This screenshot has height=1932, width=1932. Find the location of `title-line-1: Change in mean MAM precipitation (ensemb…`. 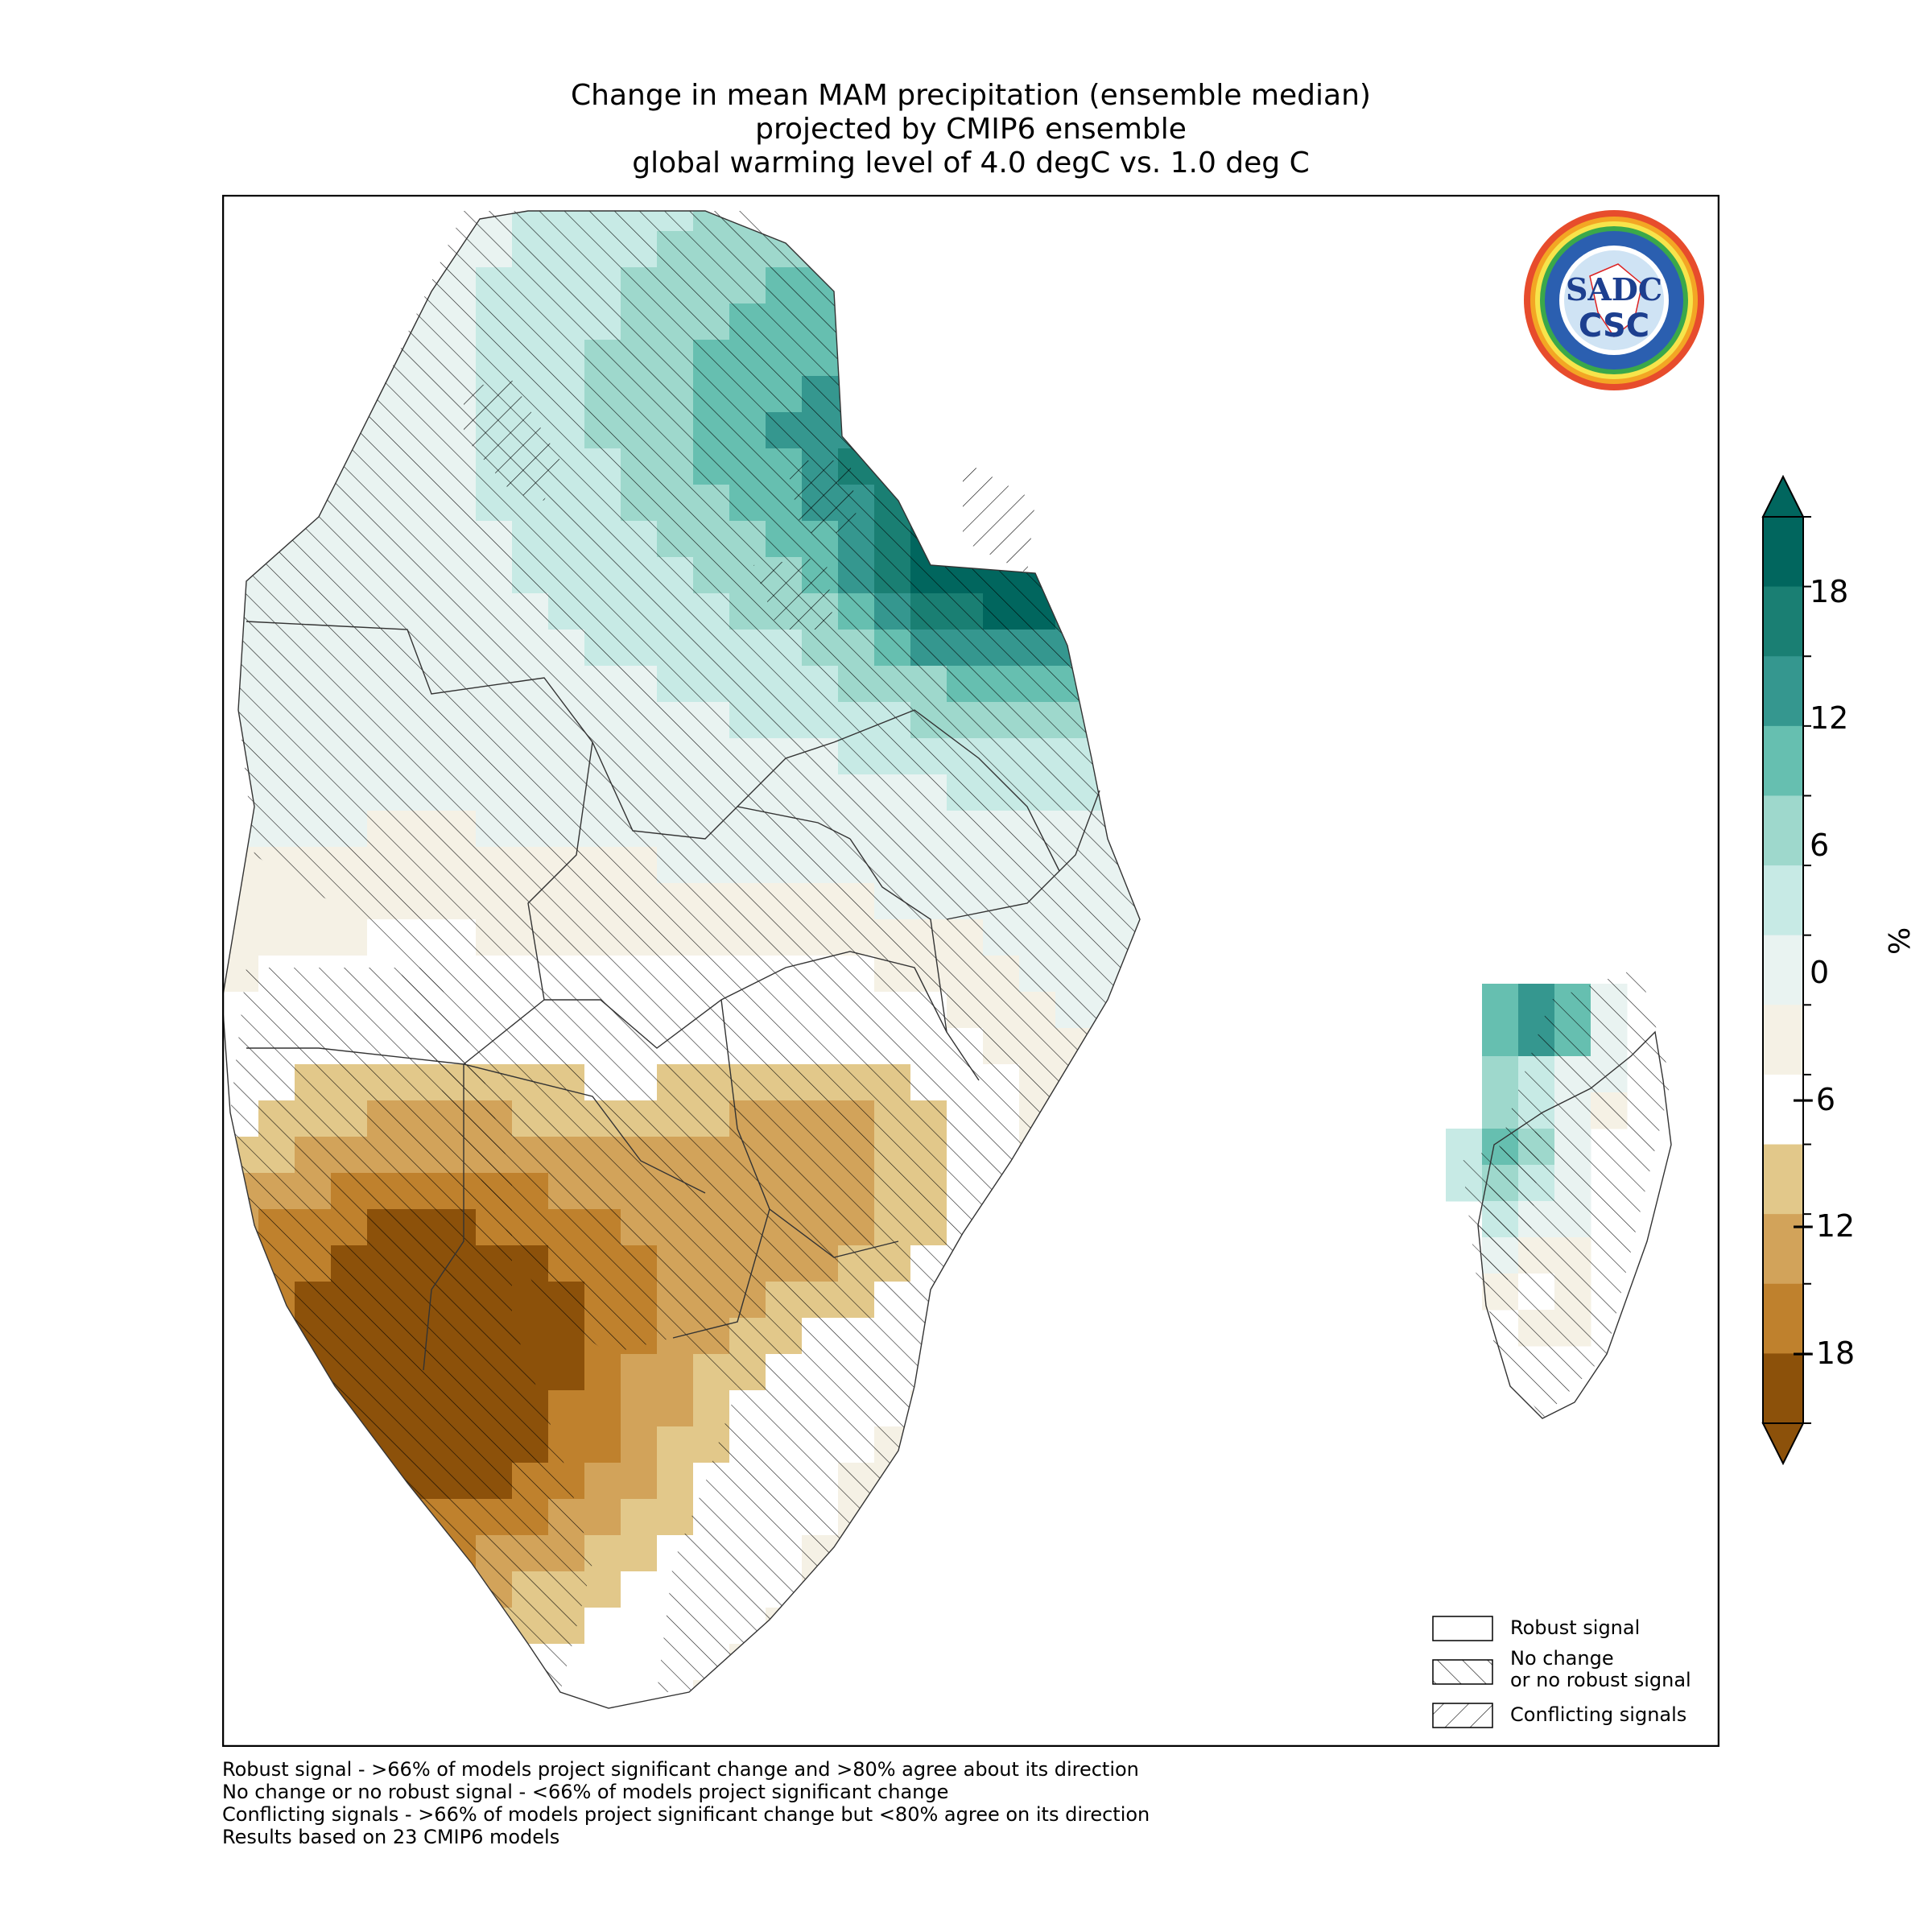

title-line-1: Change in mean MAM precipitation (ensemb… is located at coordinates (971, 95).